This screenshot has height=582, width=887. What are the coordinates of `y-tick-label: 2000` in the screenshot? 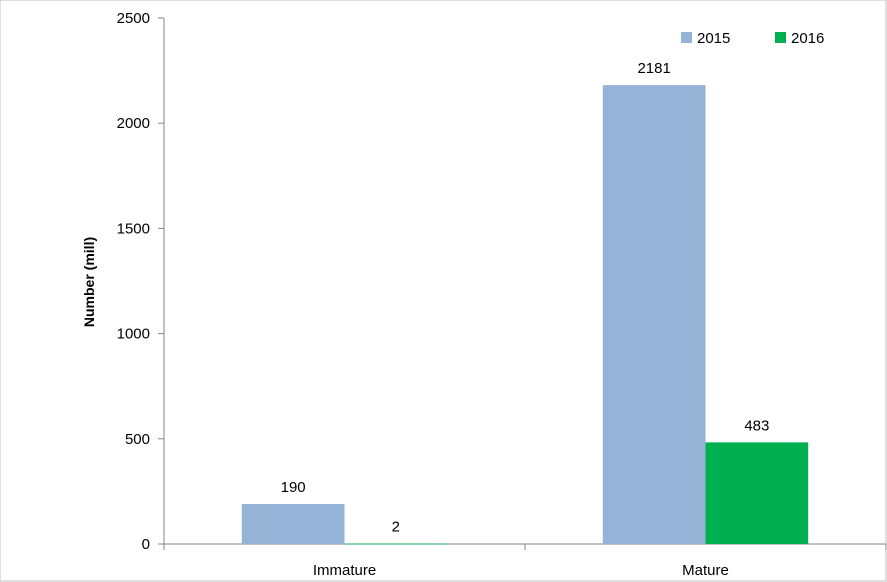 It's located at (133, 123).